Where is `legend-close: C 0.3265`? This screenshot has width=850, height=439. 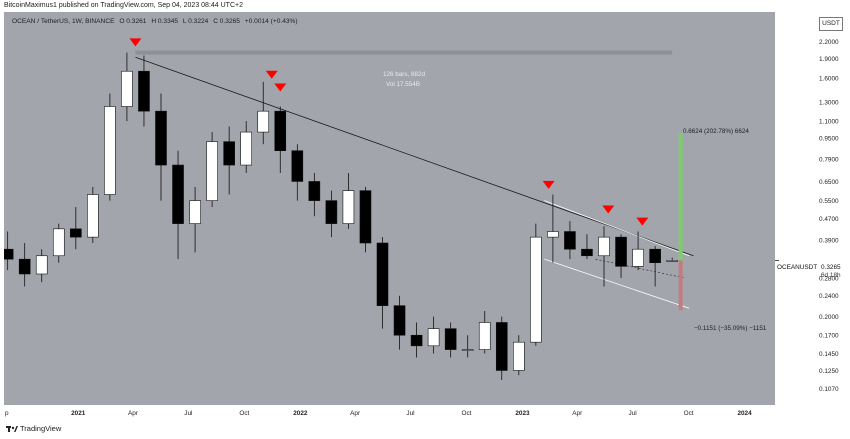
legend-close: C 0.3265 is located at coordinates (226, 21).